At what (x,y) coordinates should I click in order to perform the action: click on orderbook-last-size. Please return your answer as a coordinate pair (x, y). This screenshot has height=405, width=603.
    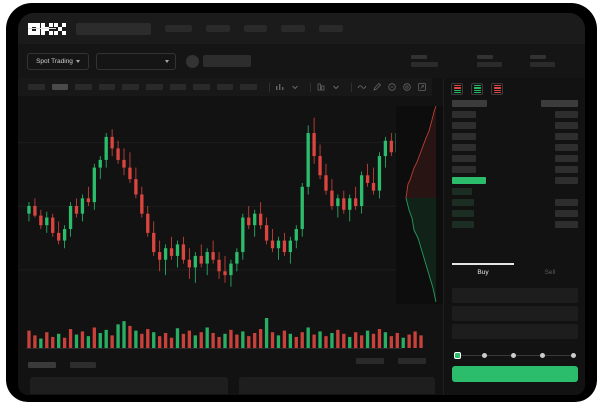
    Looking at the image, I should click on (566, 180).